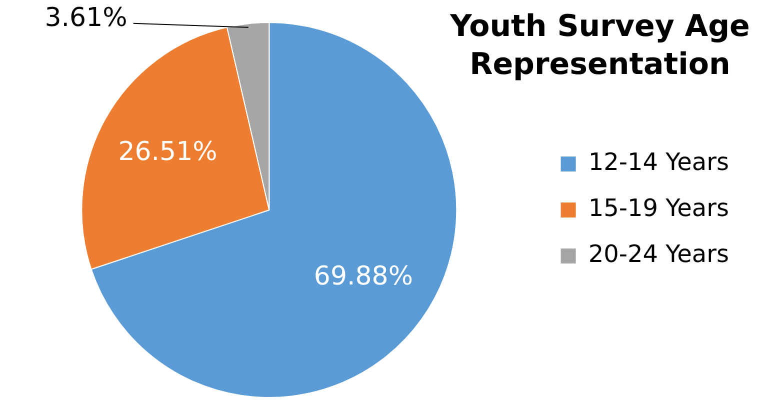  What do you see at coordinates (364, 277) in the screenshot?
I see `data-label: 69.88%` at bounding box center [364, 277].